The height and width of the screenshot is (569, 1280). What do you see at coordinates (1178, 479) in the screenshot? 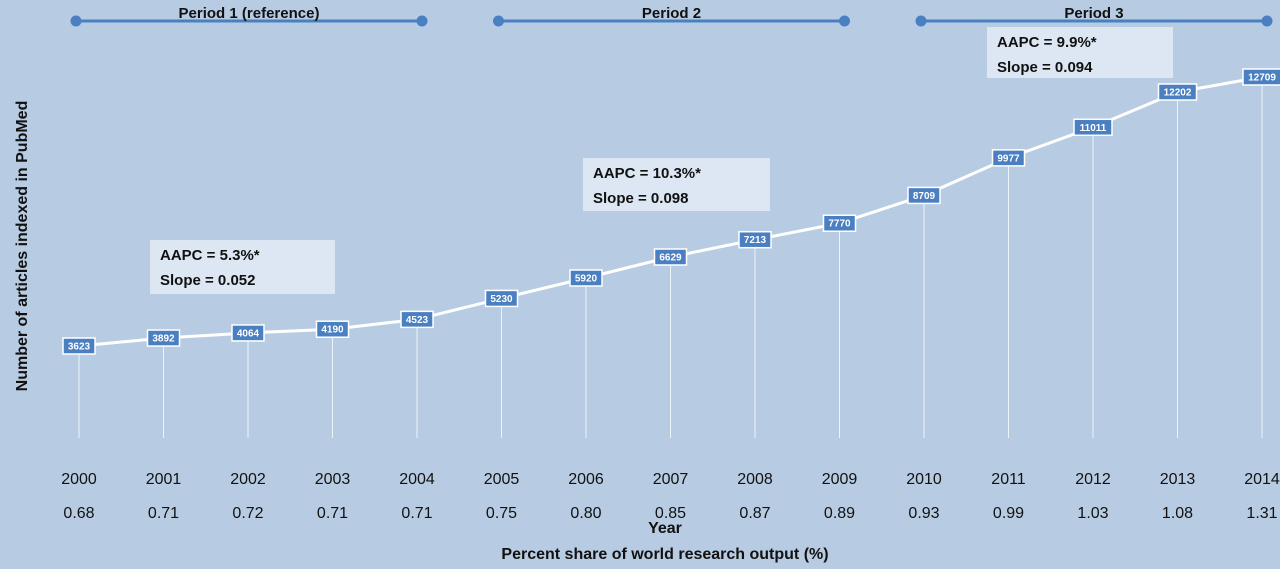
I see `x-tick-label: 2013` at bounding box center [1178, 479].